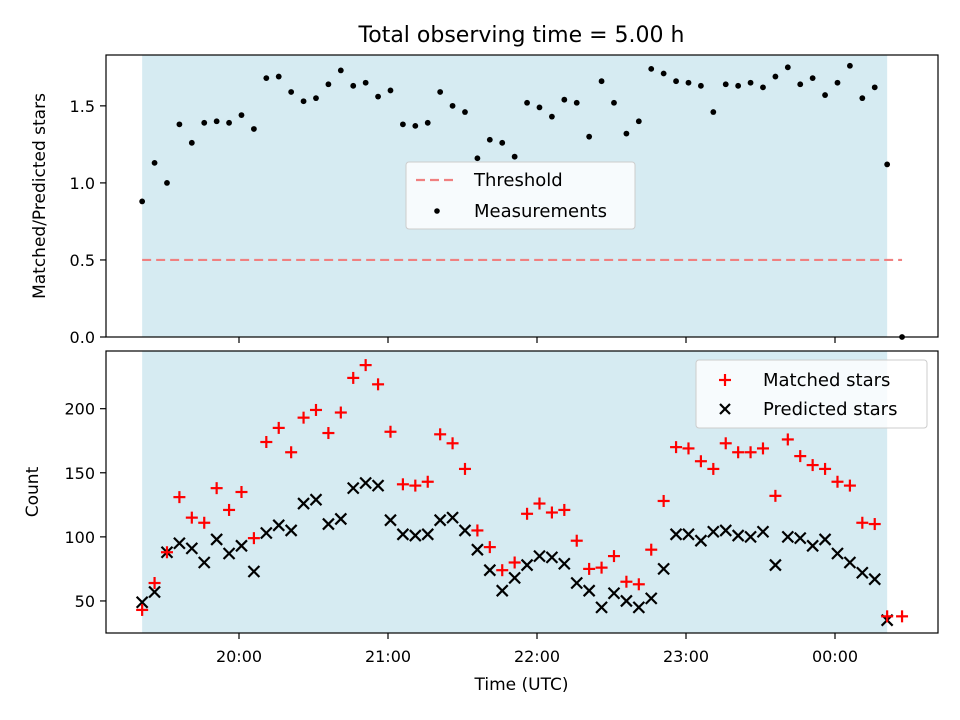 This screenshot has width=960, height=720. Describe the element at coordinates (518, 180) in the screenshot. I see `legend-threshold-label: Threshold` at that location.